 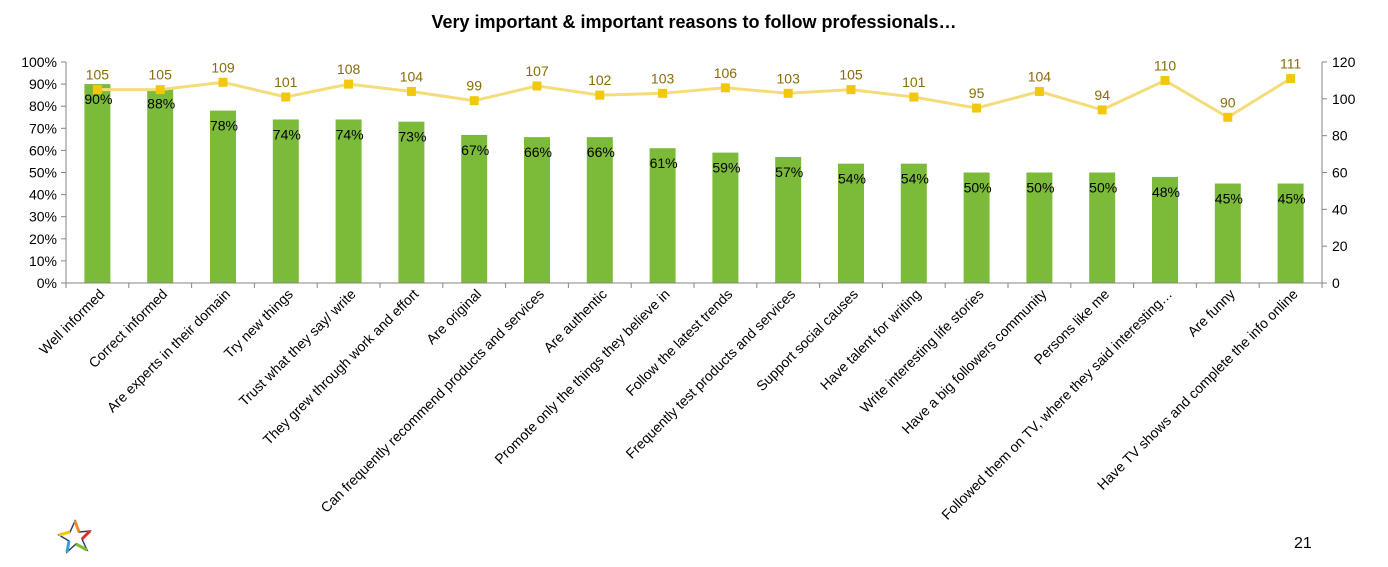 I want to click on page-number: 21, so click(x=1303, y=543).